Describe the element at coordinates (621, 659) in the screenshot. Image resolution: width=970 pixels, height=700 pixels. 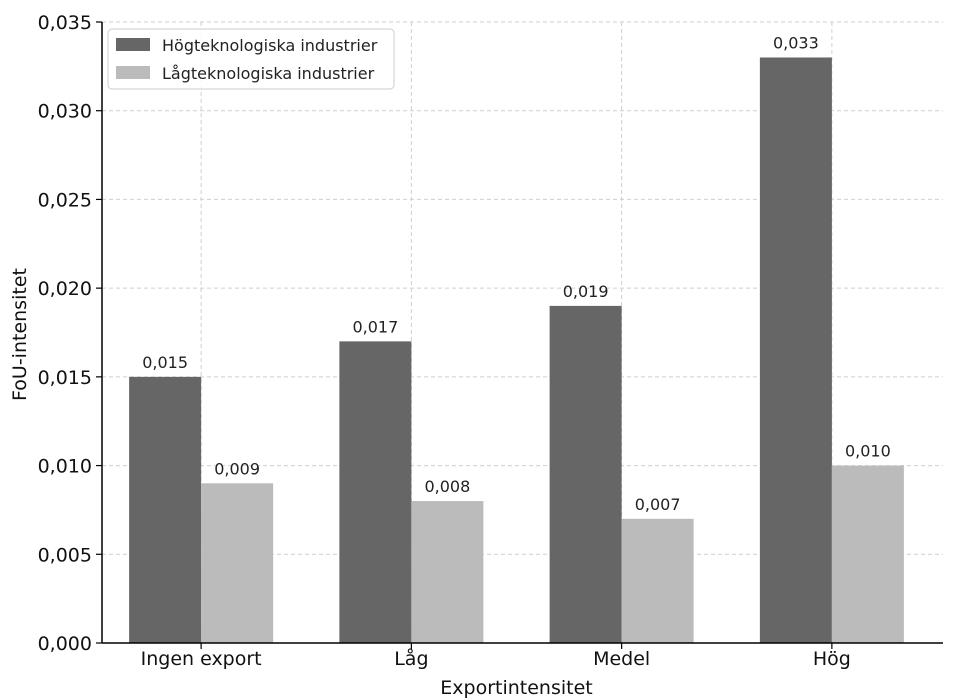
I see `x-tick-label: Medel` at that location.